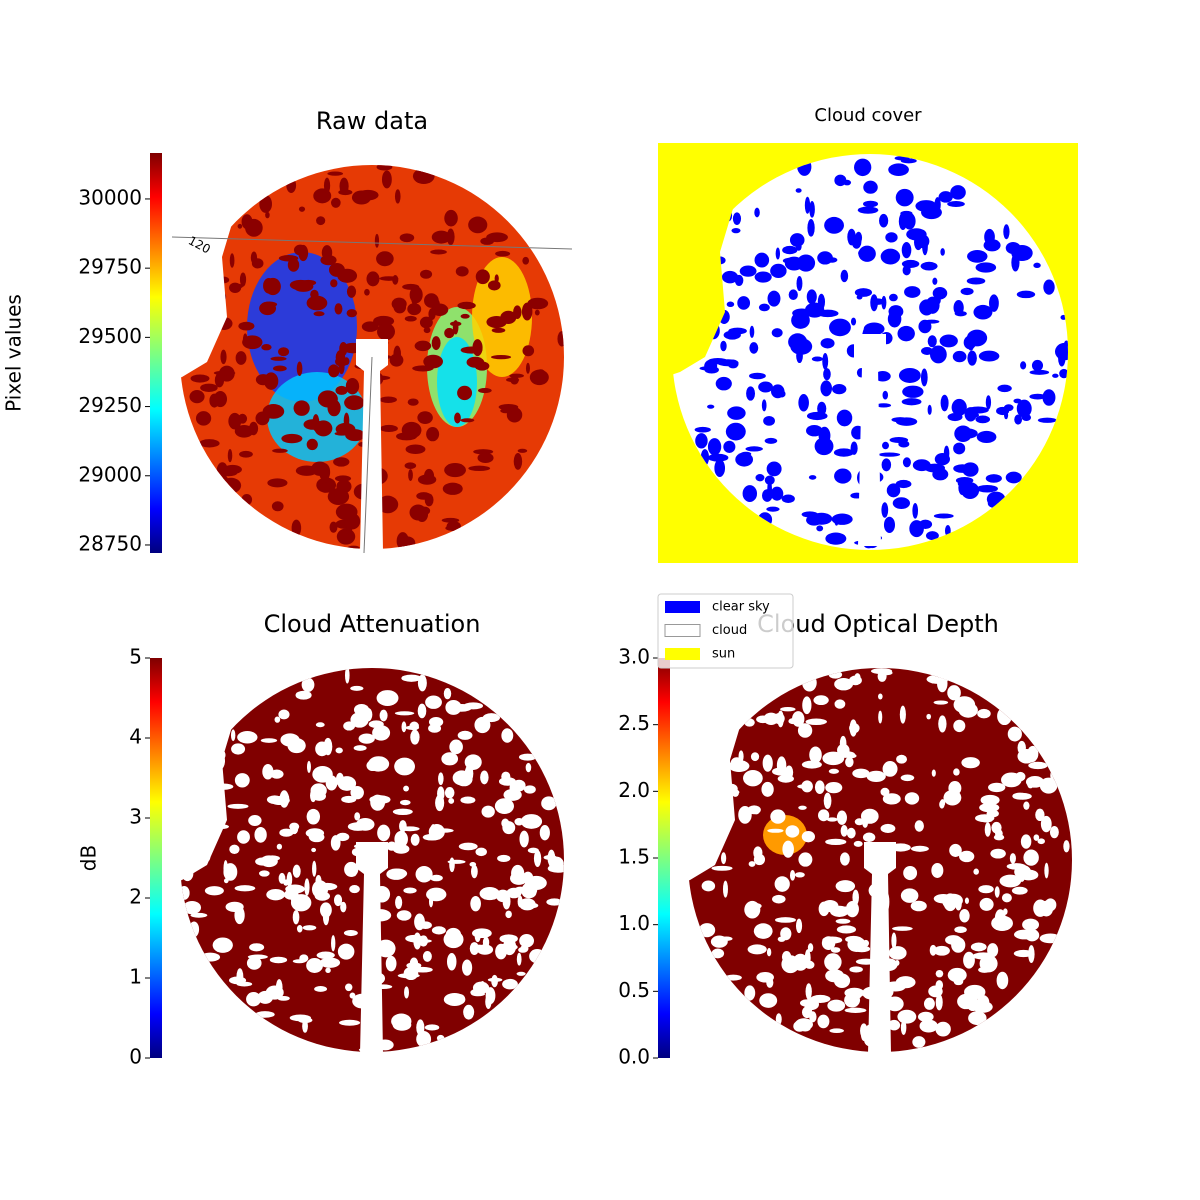 Image resolution: width=1200 pixels, height=1200 pixels. Describe the element at coordinates (710, 770) in the screenshot. I see `horizon-mask` at that location.